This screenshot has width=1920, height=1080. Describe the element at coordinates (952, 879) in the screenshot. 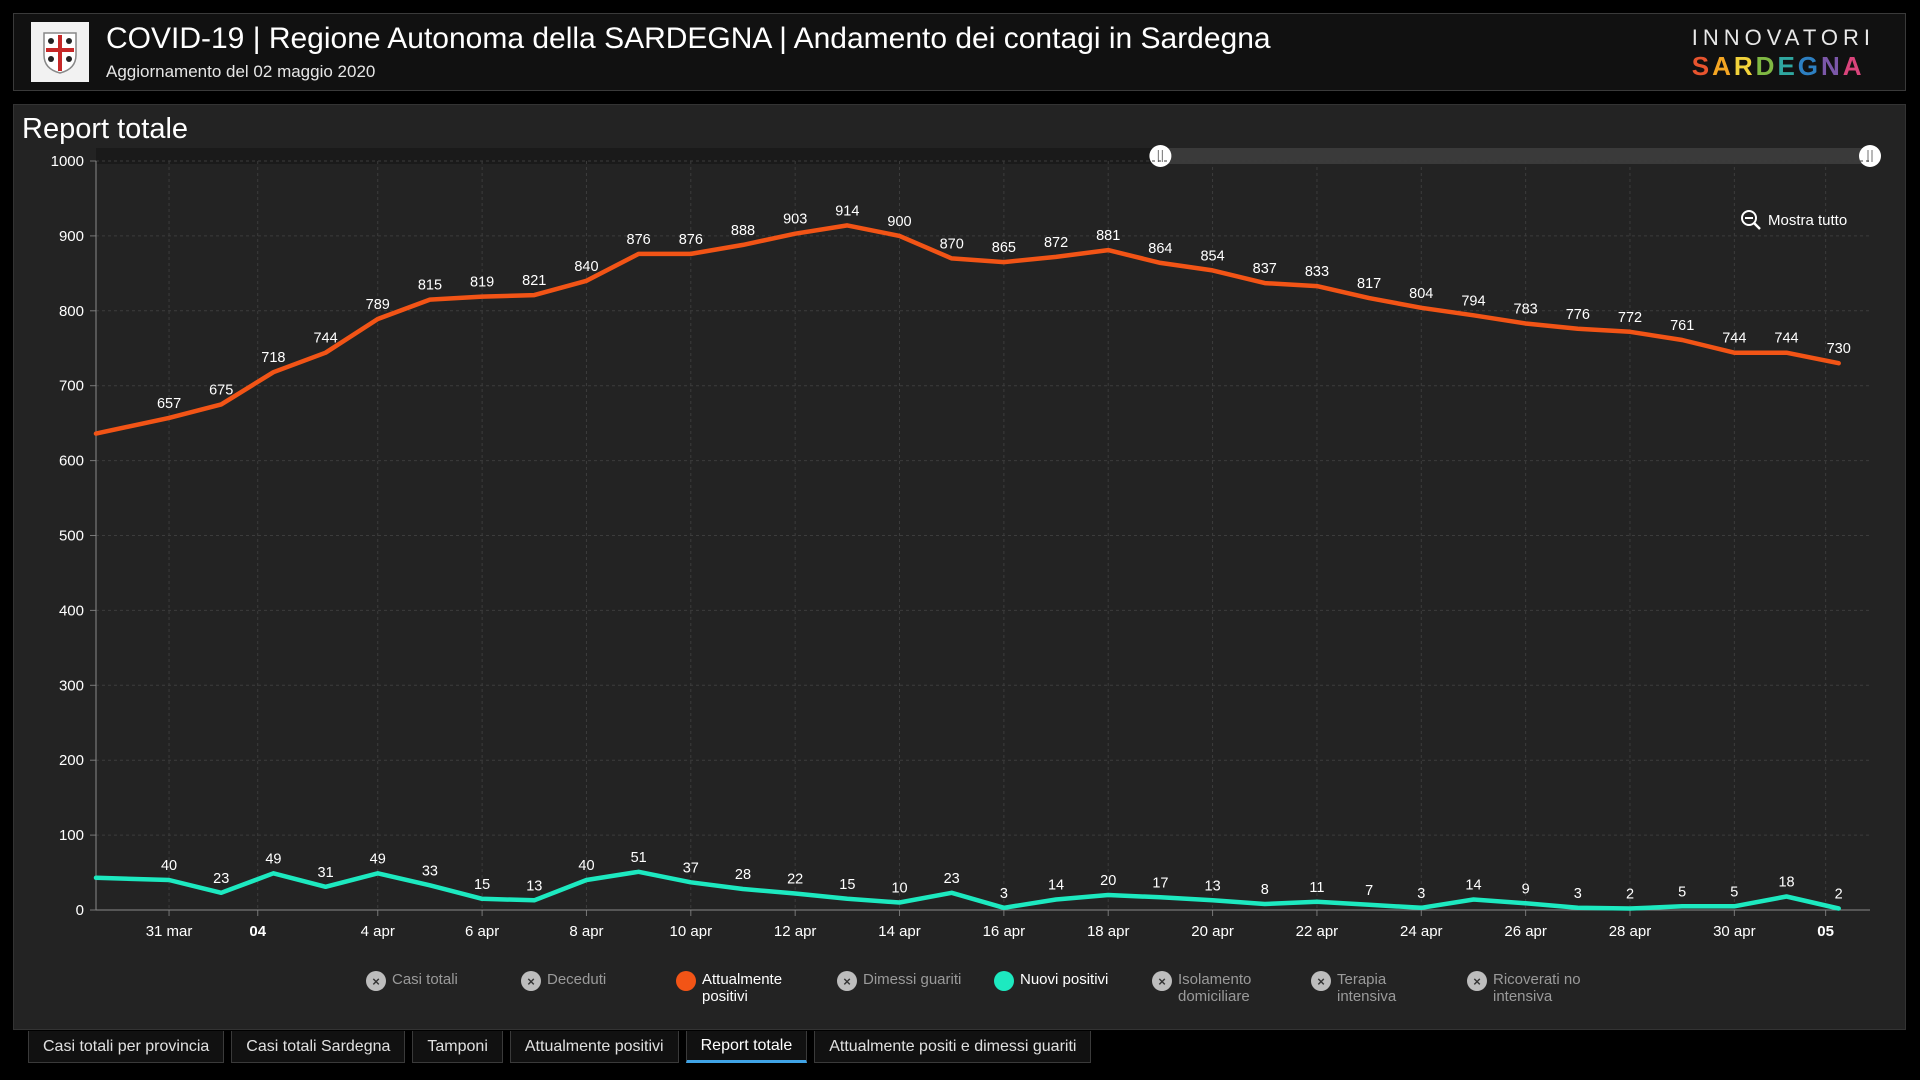

I see `data-label: 23` at that location.